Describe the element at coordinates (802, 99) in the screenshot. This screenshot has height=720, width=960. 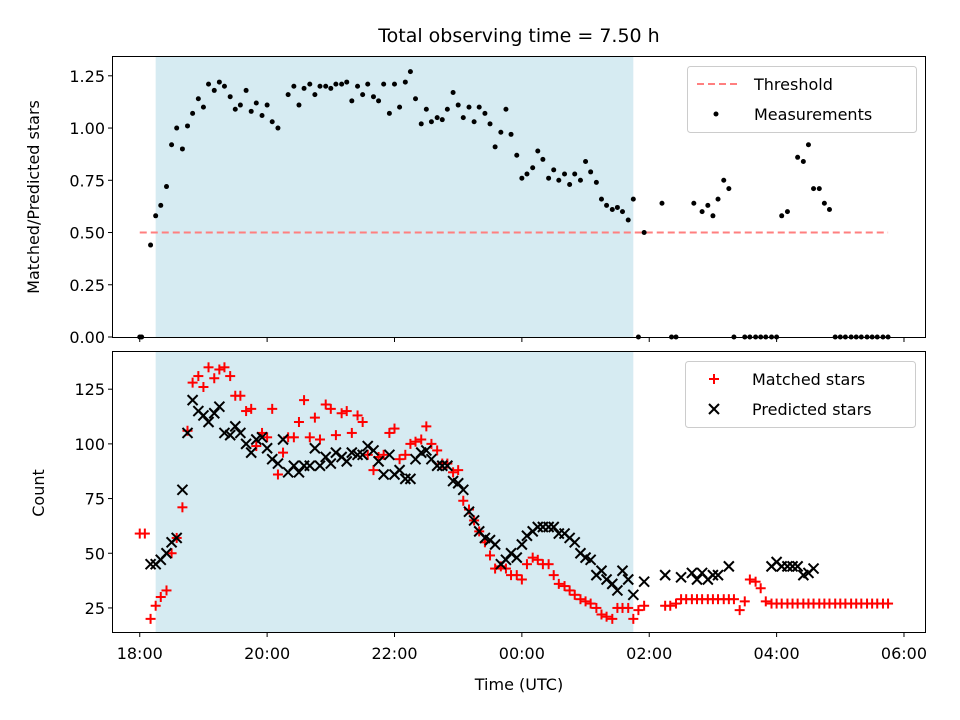
I see `top-legend: Threshold Measurements` at that location.